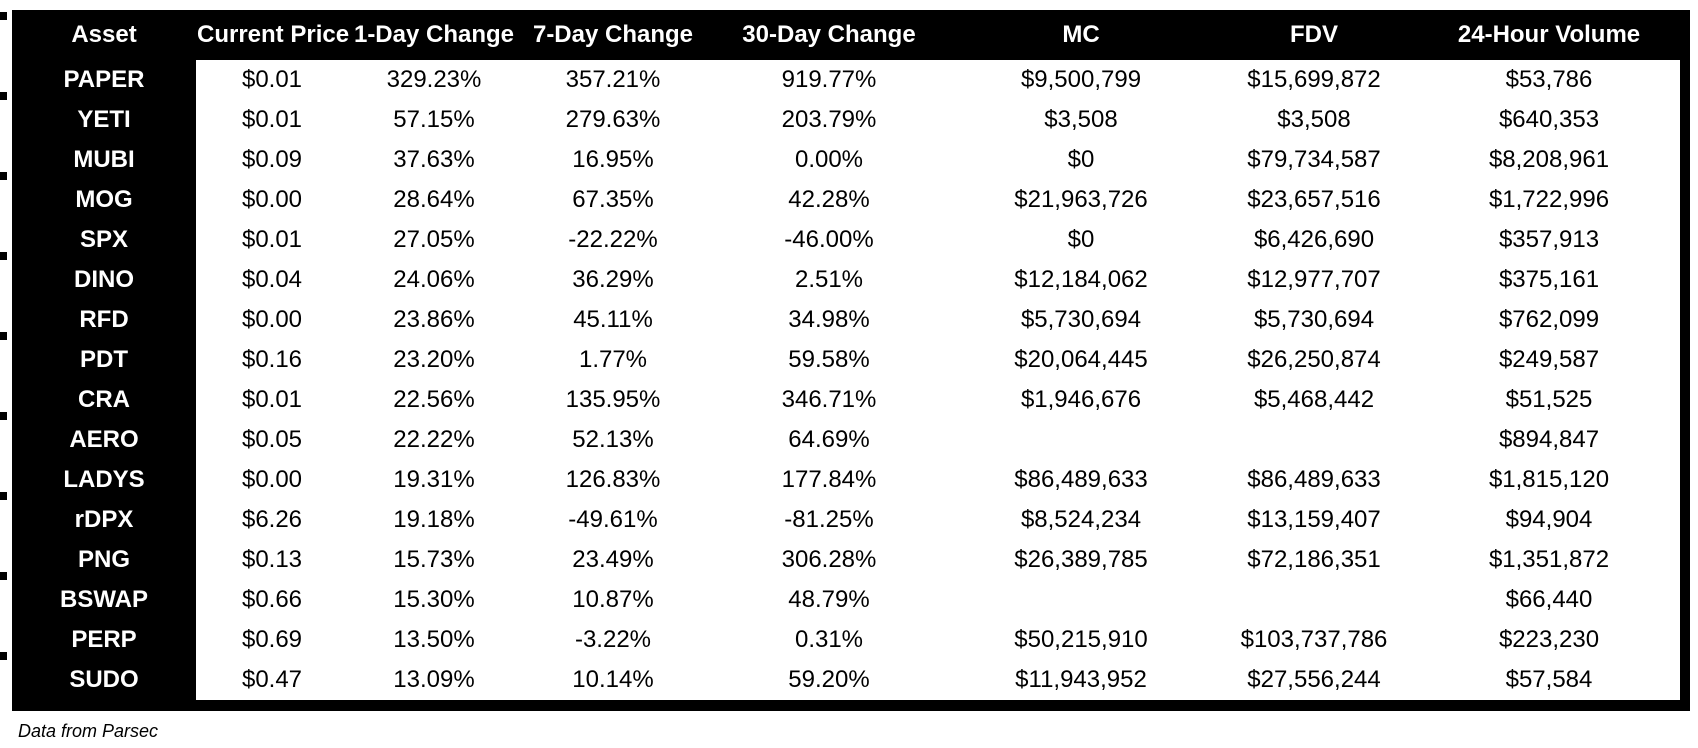 The image size is (1698, 748). What do you see at coordinates (1549, 560) in the screenshot?
I see `cell-24-hour-volume: $1,351,872` at bounding box center [1549, 560].